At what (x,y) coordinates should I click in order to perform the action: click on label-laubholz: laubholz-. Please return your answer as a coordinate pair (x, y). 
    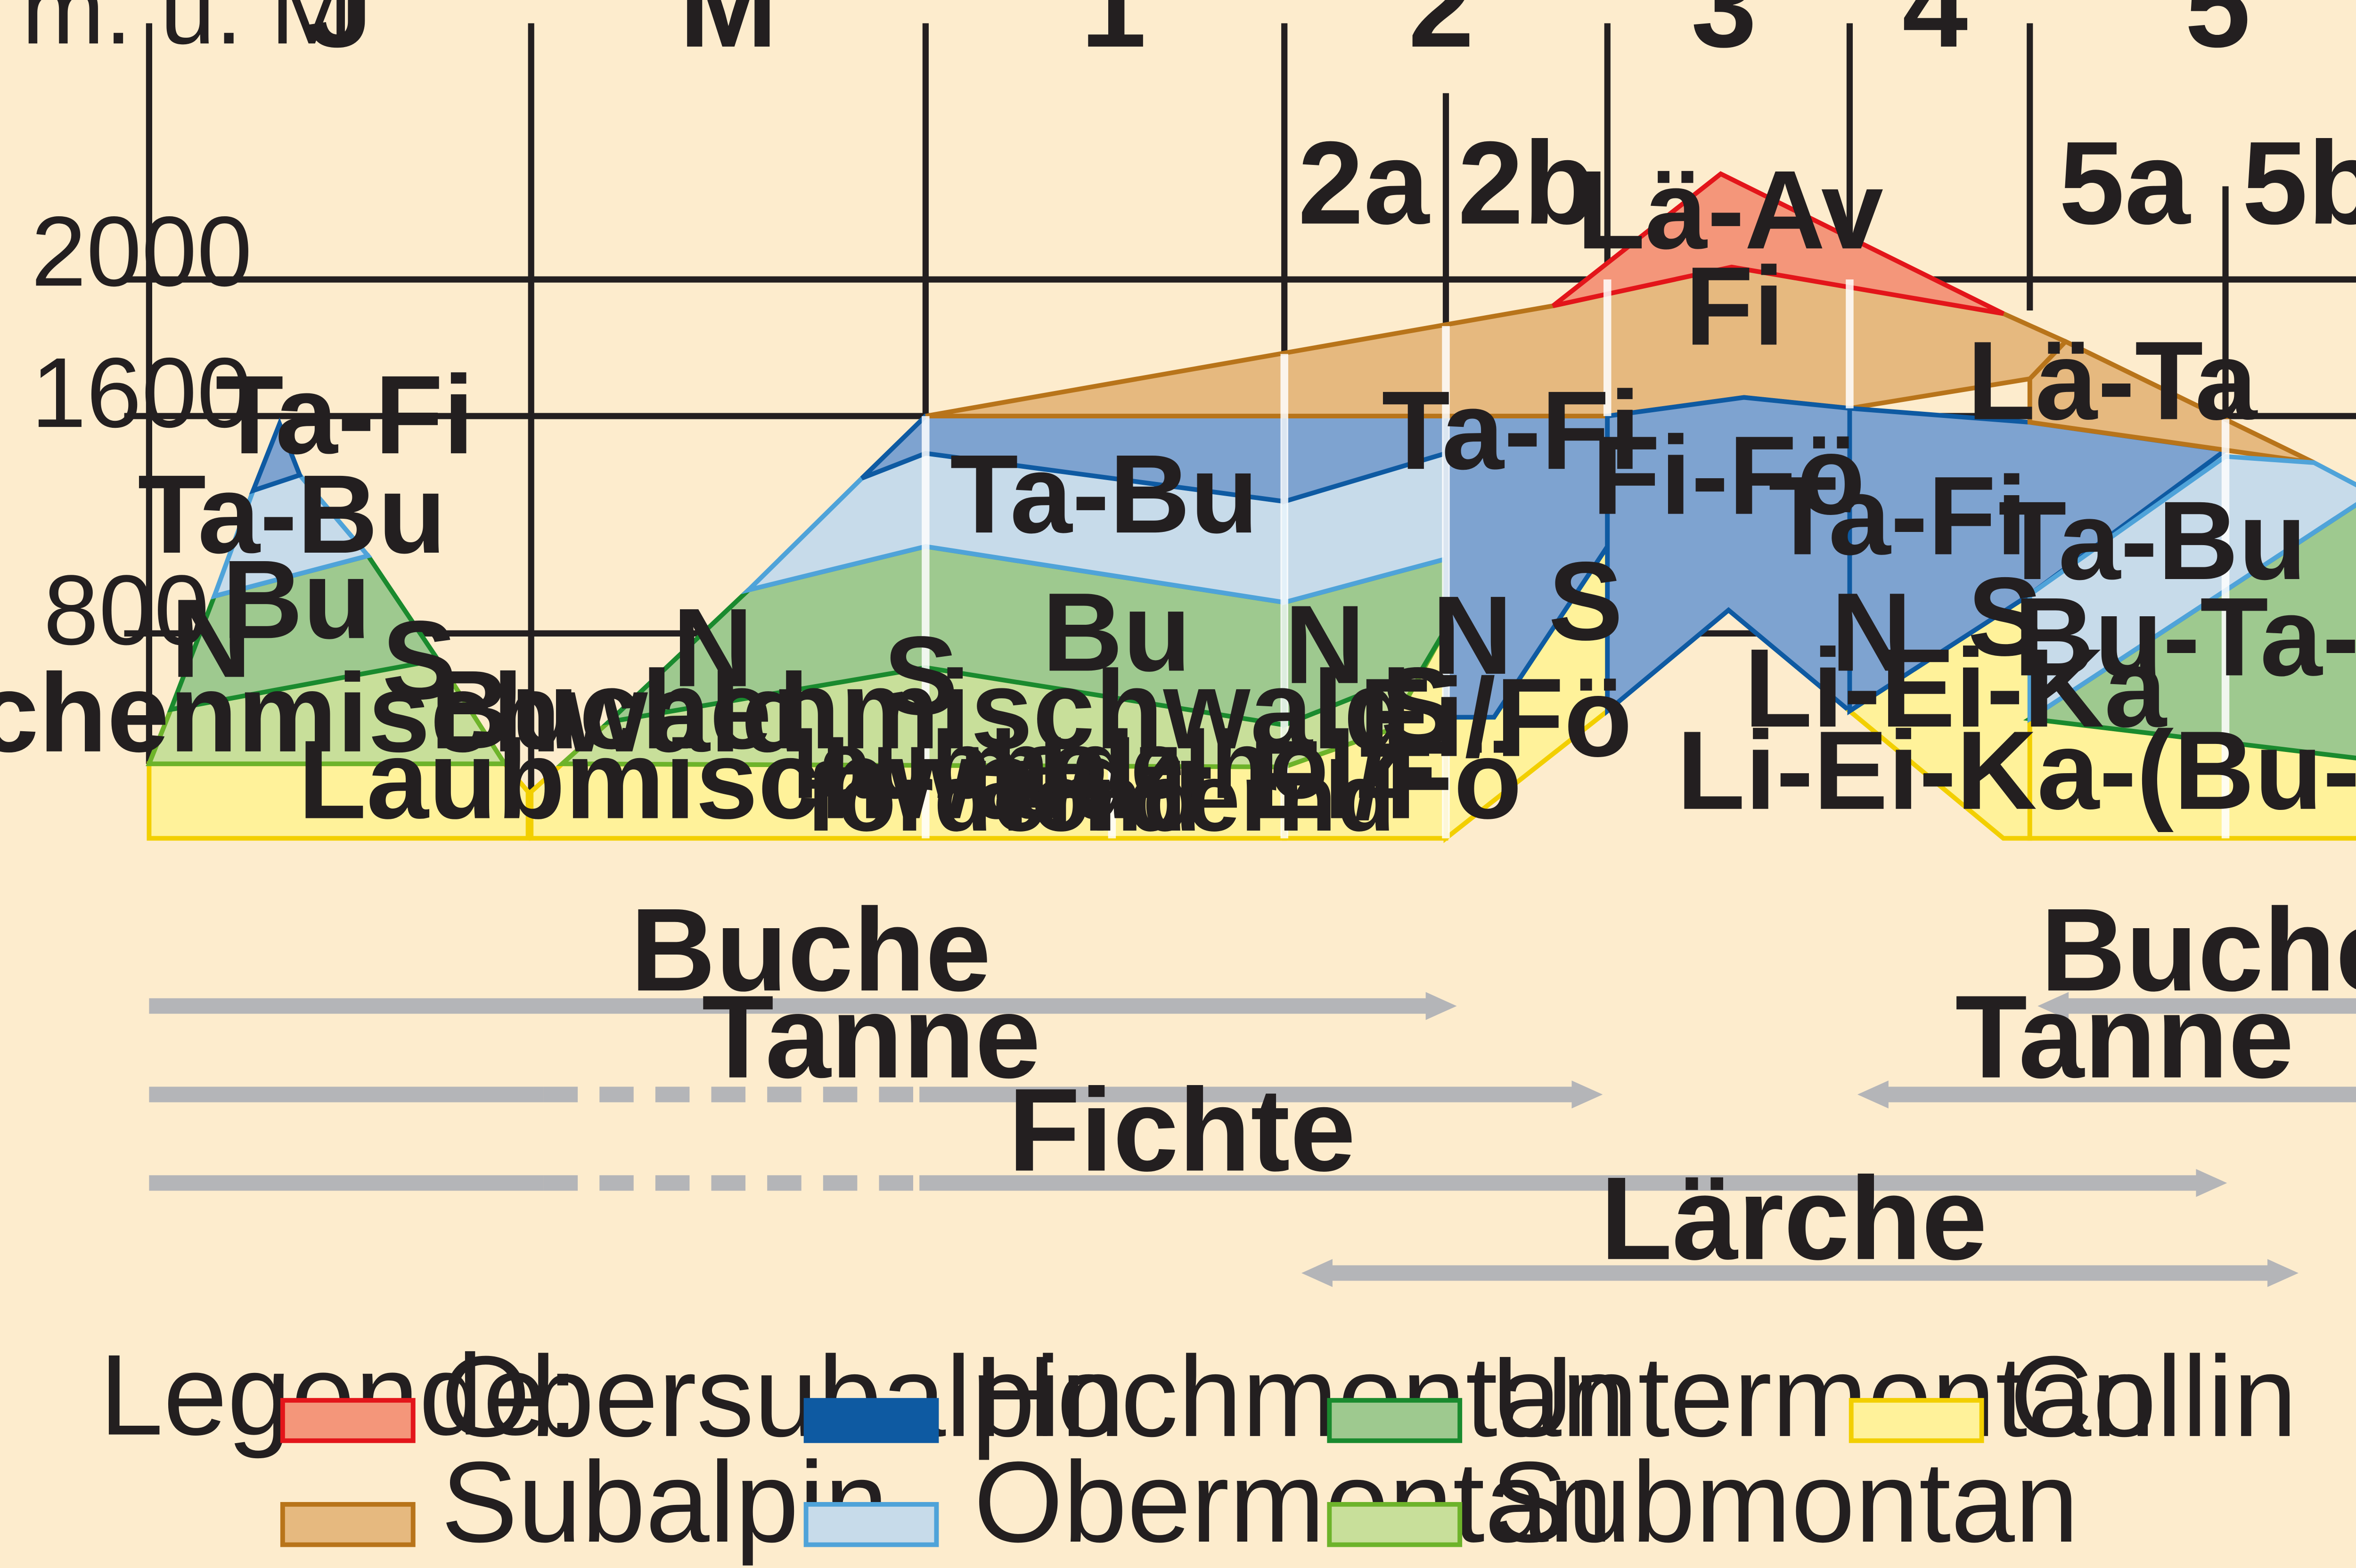
    Looking at the image, I should click on (1003, 765).